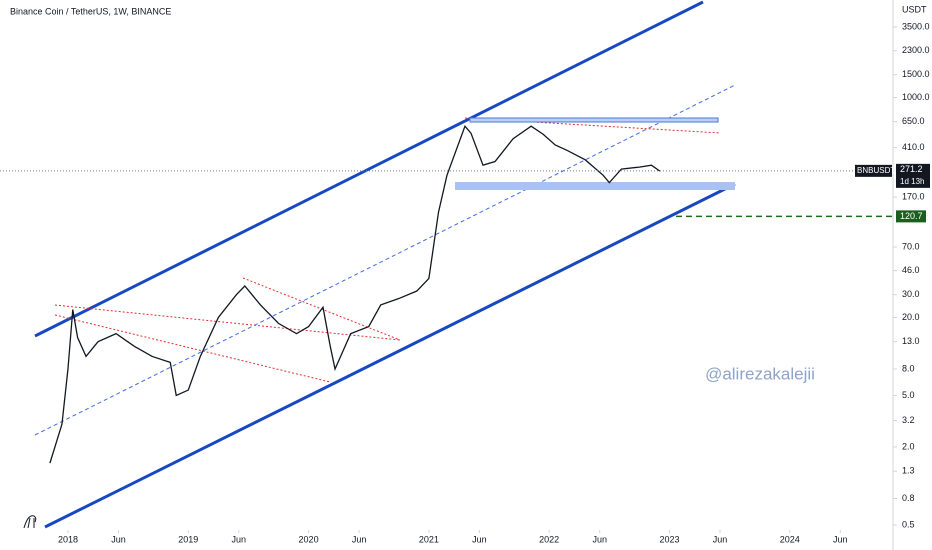 The height and width of the screenshot is (550, 932). I want to click on y-tick-label: 30.0, so click(911, 294).